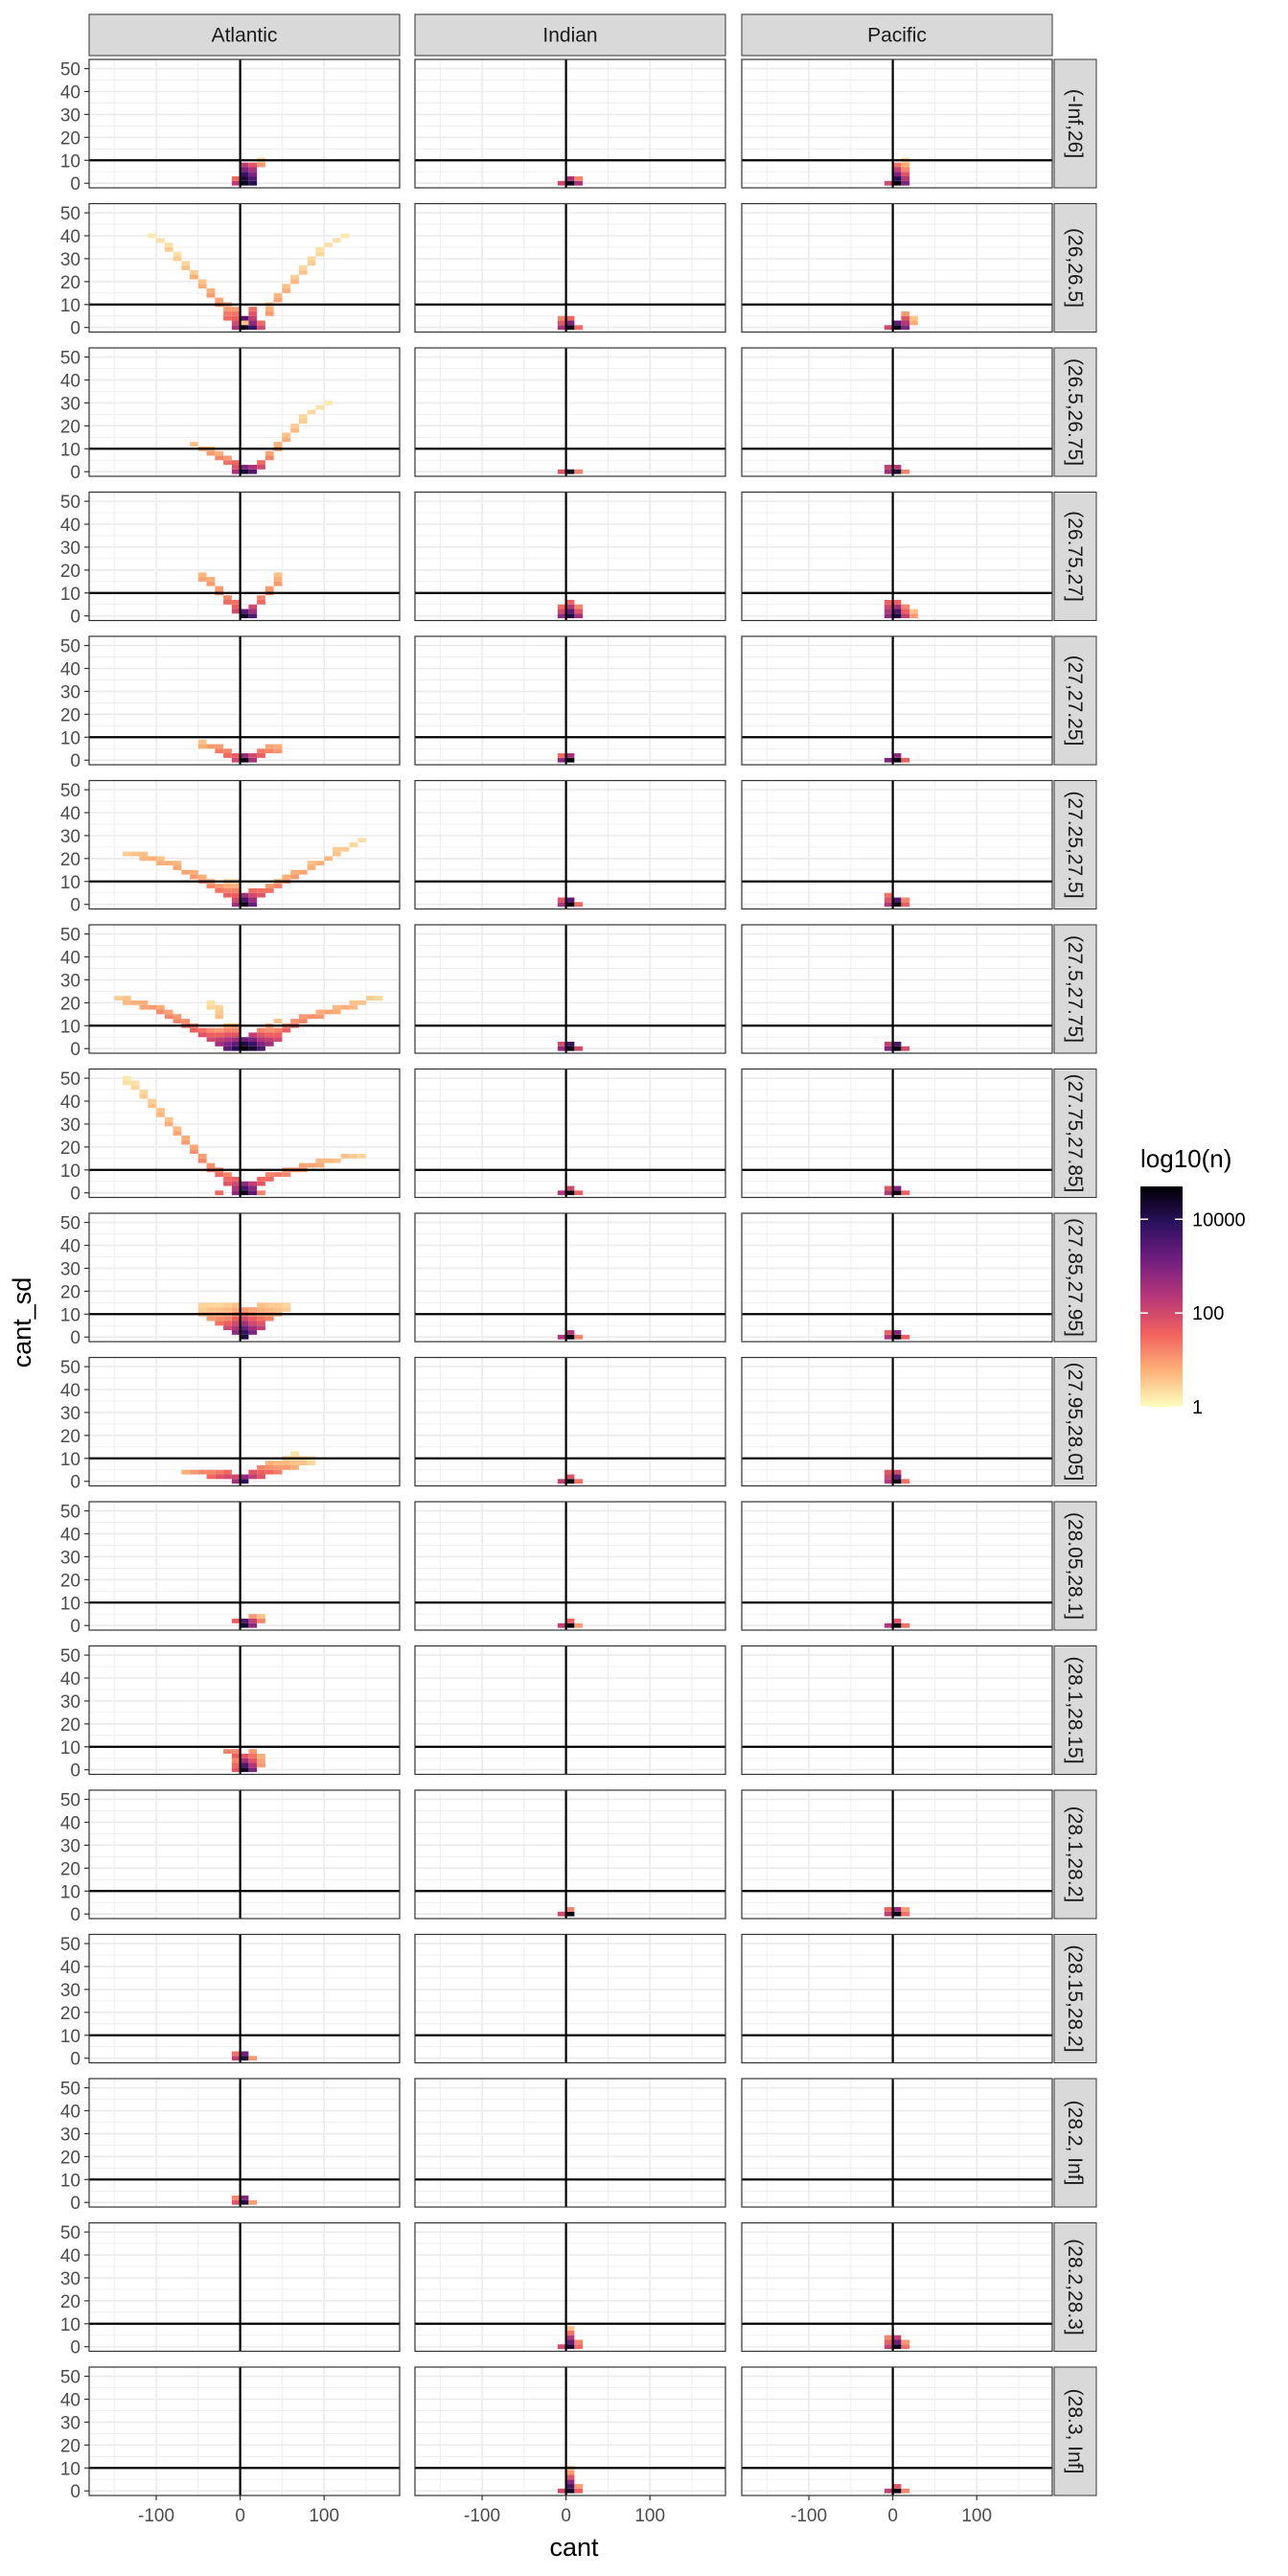  Describe the element at coordinates (1075, 2286) in the screenshot. I see `row-strip-label: (28.2,28.3]` at that location.